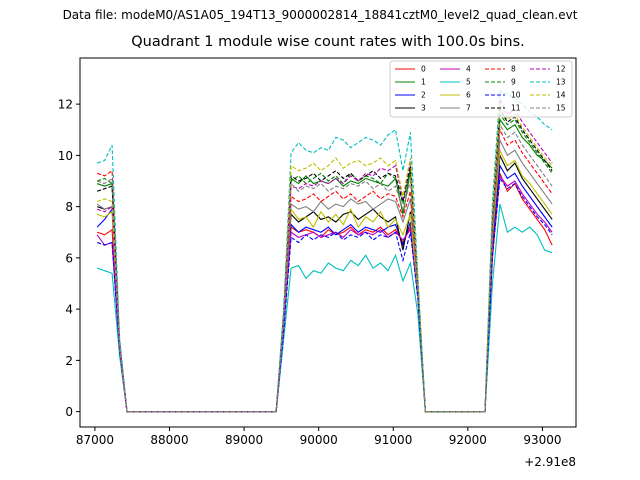 The image size is (640, 480). Describe the element at coordinates (169, 440) in the screenshot. I see `x-tick-label: 88000` at that location.